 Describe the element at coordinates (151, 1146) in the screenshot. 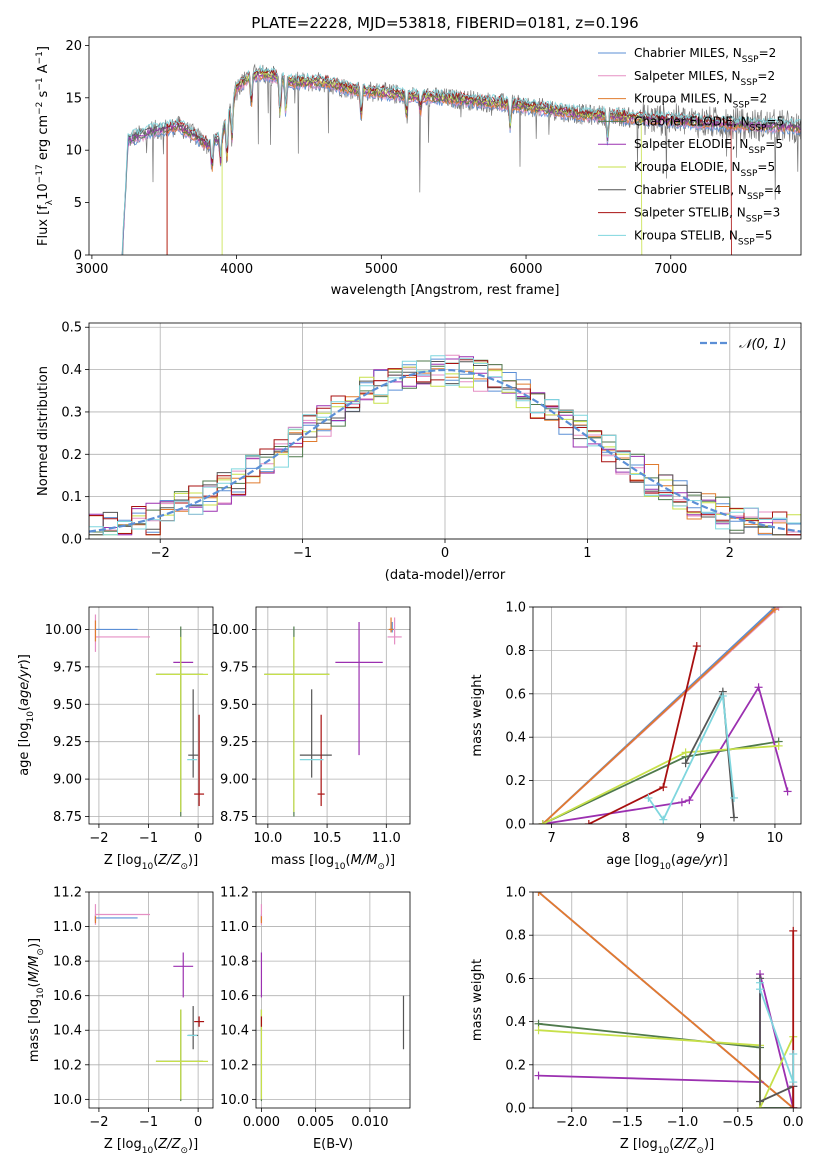

I see `mass_vs_z-xlabel: Z [log10(Z/Z⊙)]` at that location.